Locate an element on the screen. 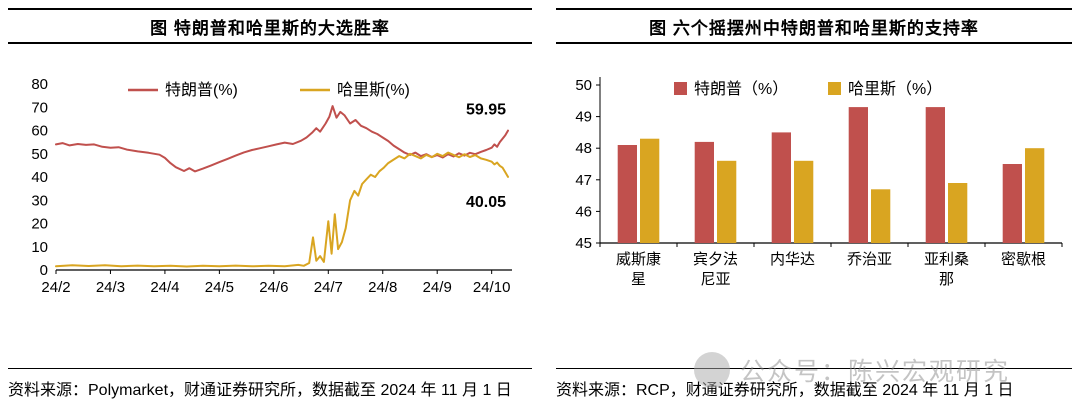 The image size is (1080, 410). category-label: 宾夕法尼亚 is located at coordinates (715, 270).